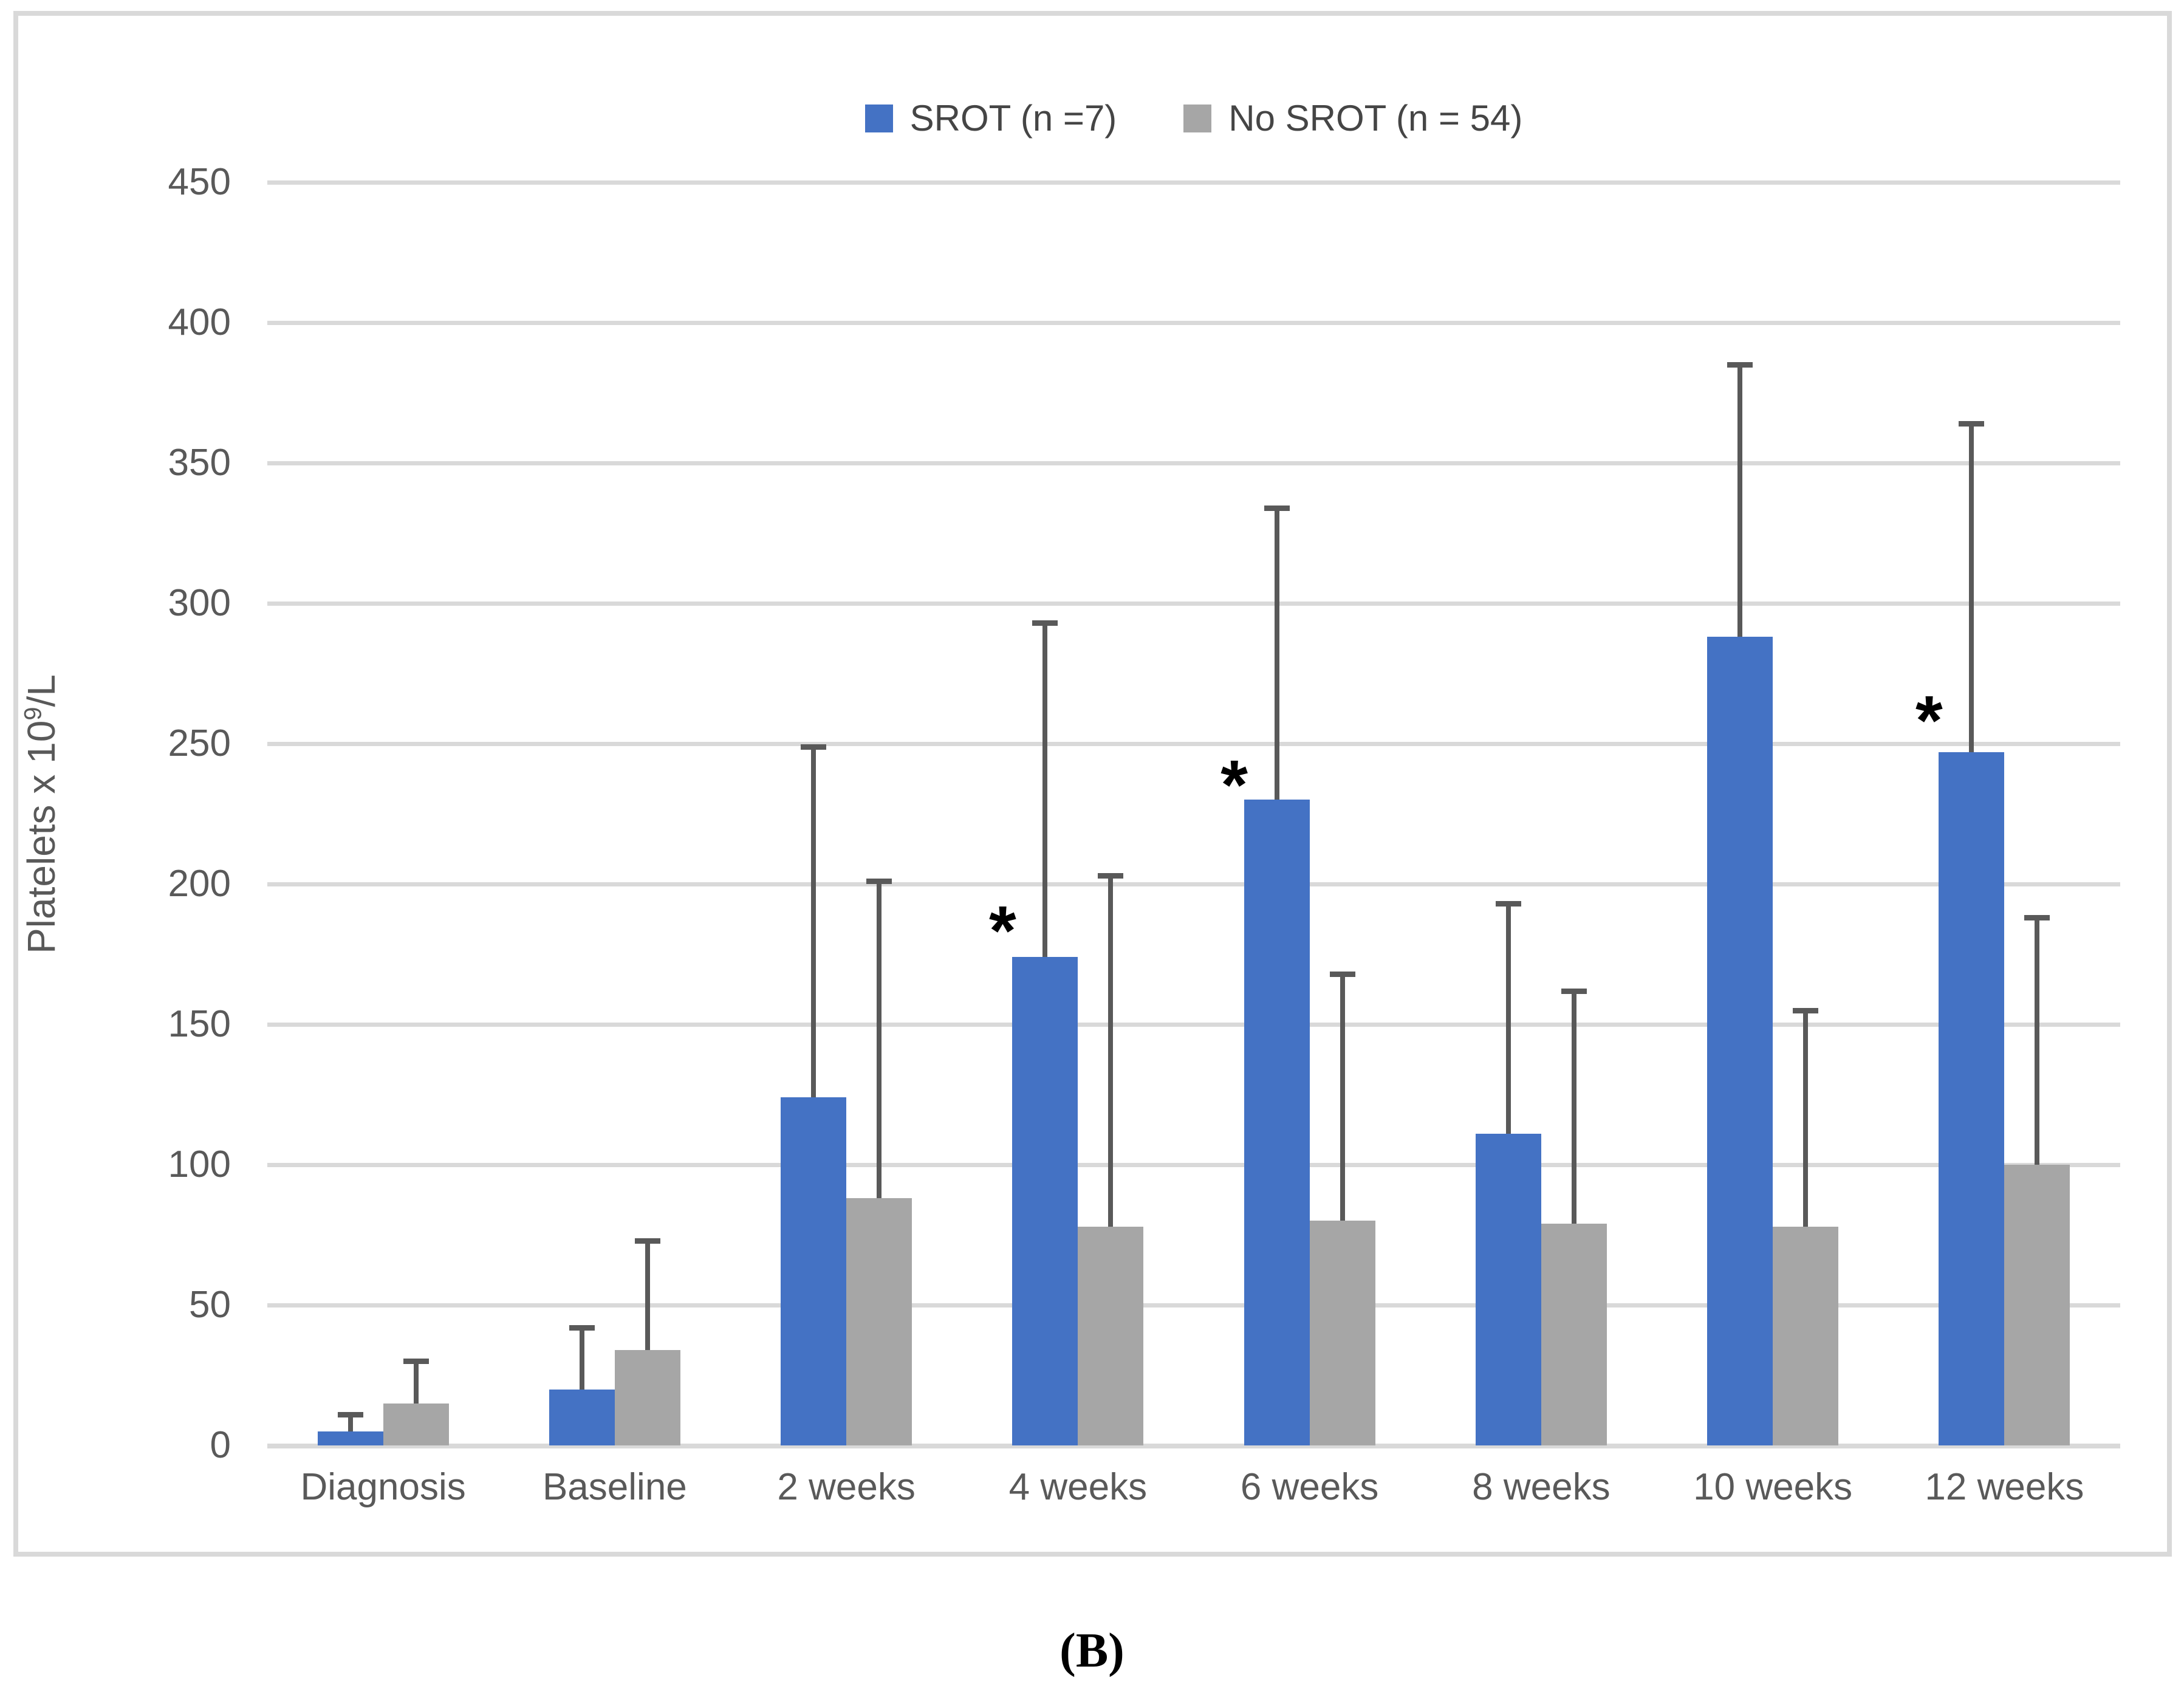  I want to click on no-srot-swatch-icon, so click(1197, 118).